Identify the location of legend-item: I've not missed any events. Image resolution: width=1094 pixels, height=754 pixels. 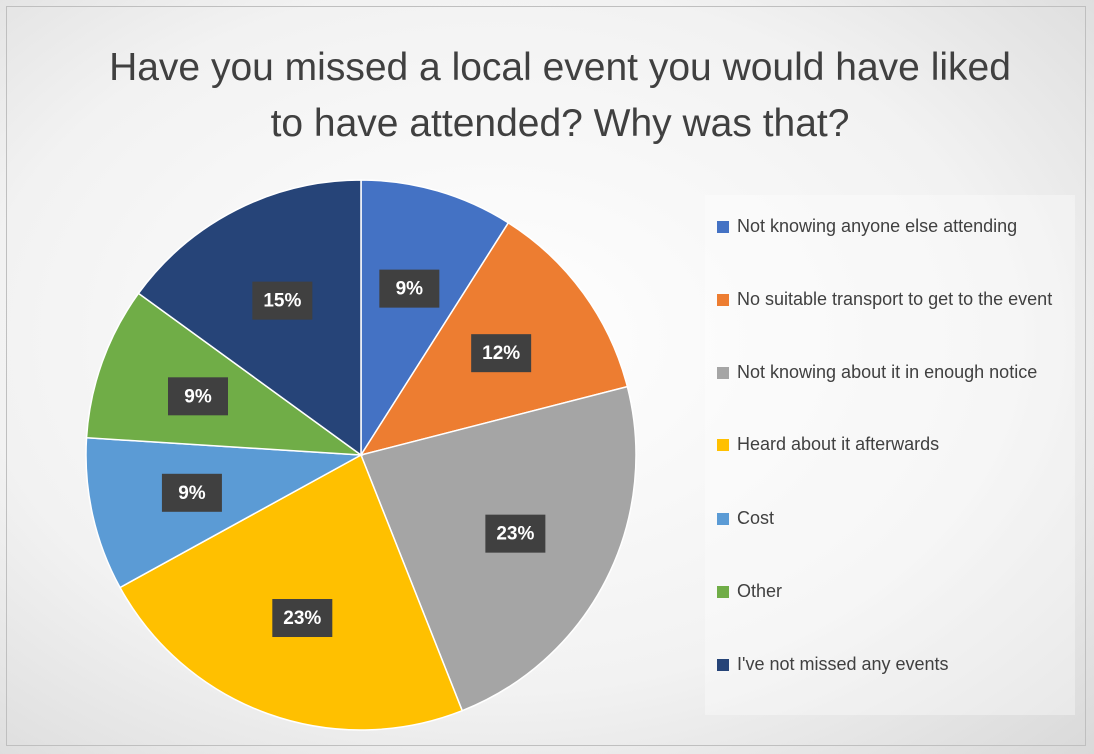
(899, 664).